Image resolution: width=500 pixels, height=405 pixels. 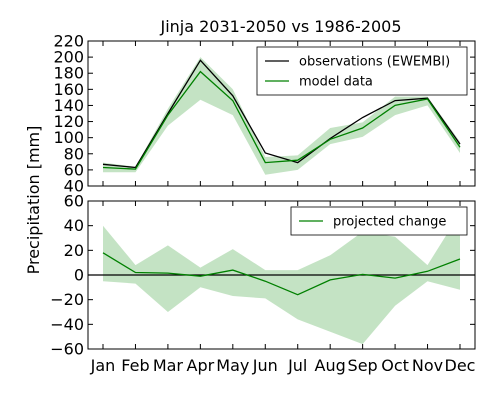 I want to click on top-ytick-label: 220, so click(x=68, y=41).